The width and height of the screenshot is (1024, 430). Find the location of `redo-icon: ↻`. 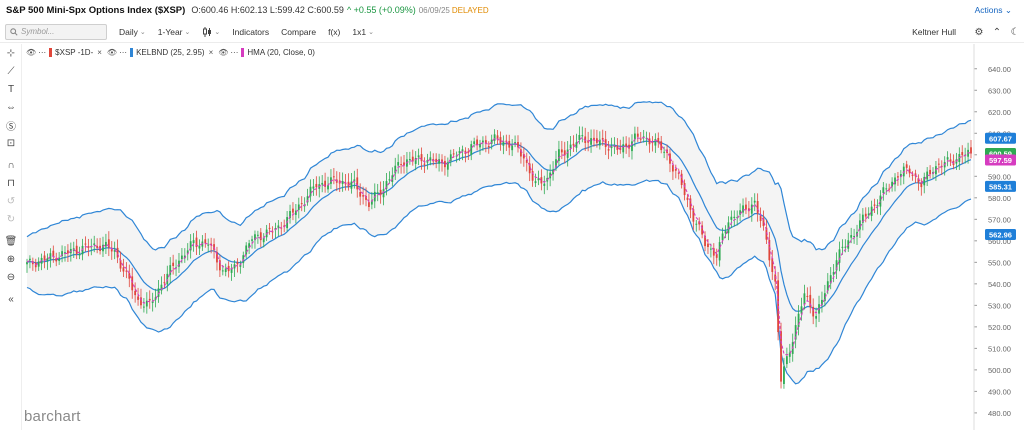

redo-icon: ↻ is located at coordinates (11, 219).